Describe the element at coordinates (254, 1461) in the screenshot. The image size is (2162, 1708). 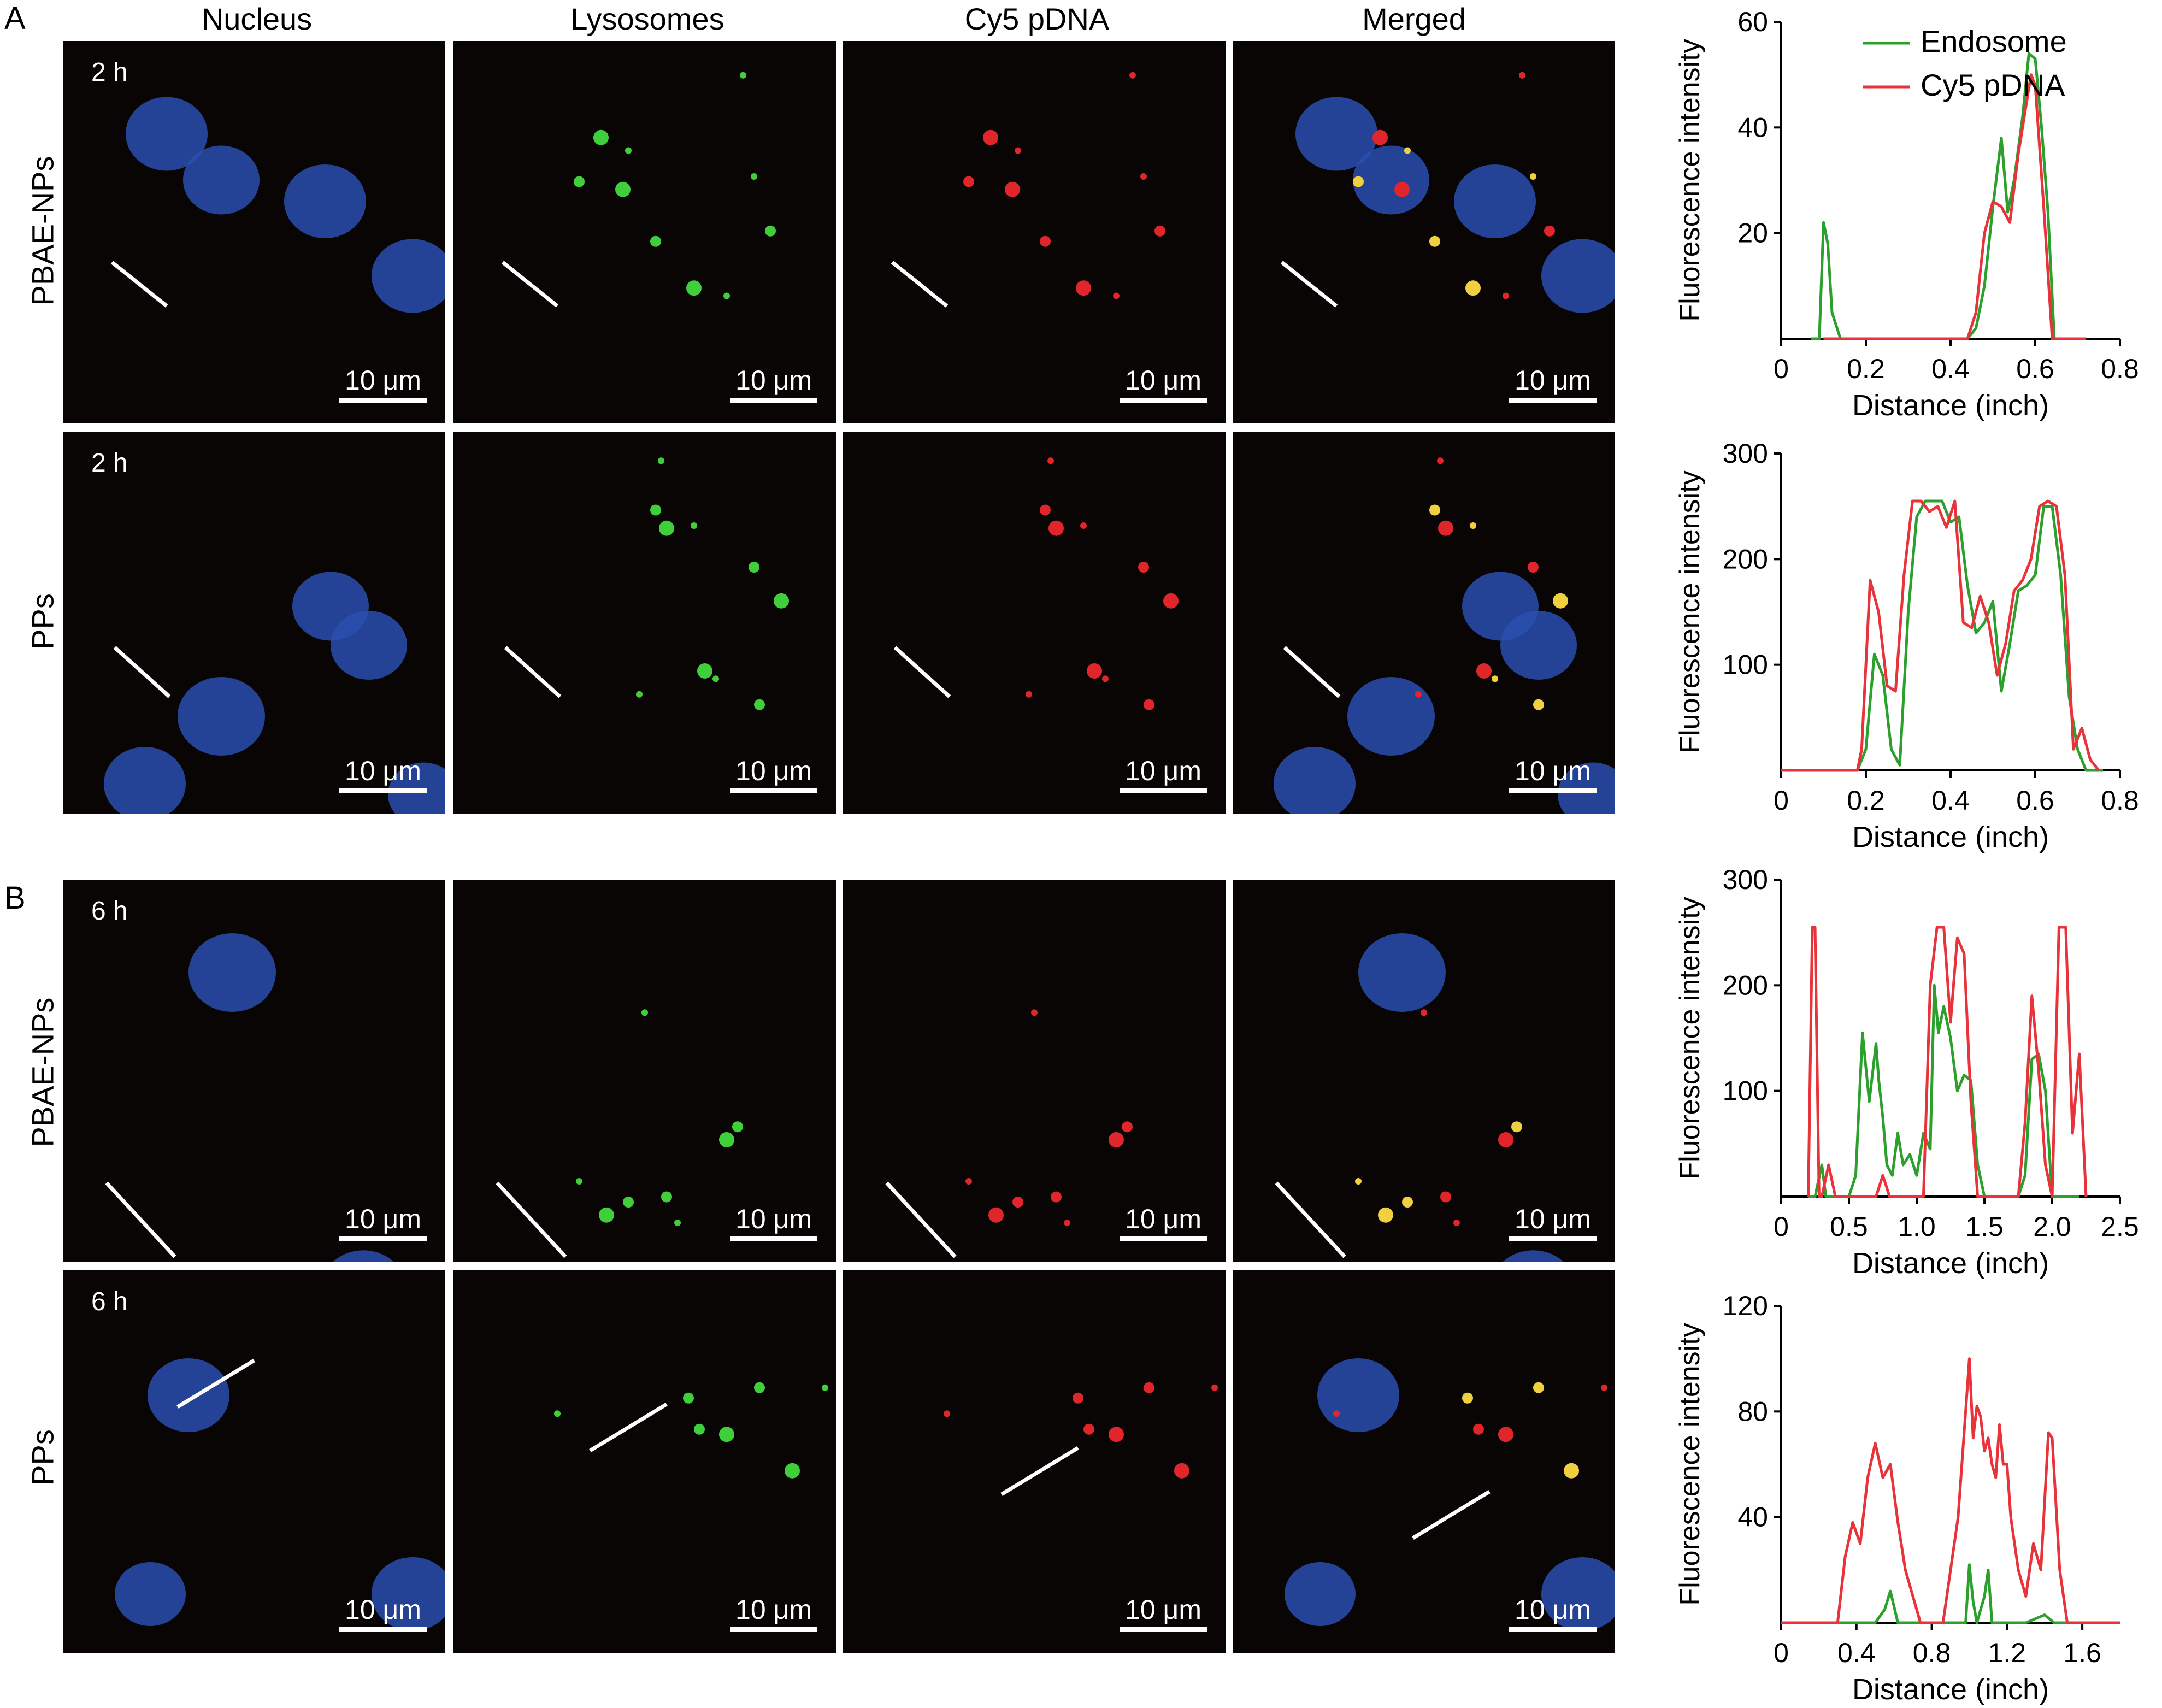
I see `micrograph-nucleus-row4: 6 h 10 μm` at that location.